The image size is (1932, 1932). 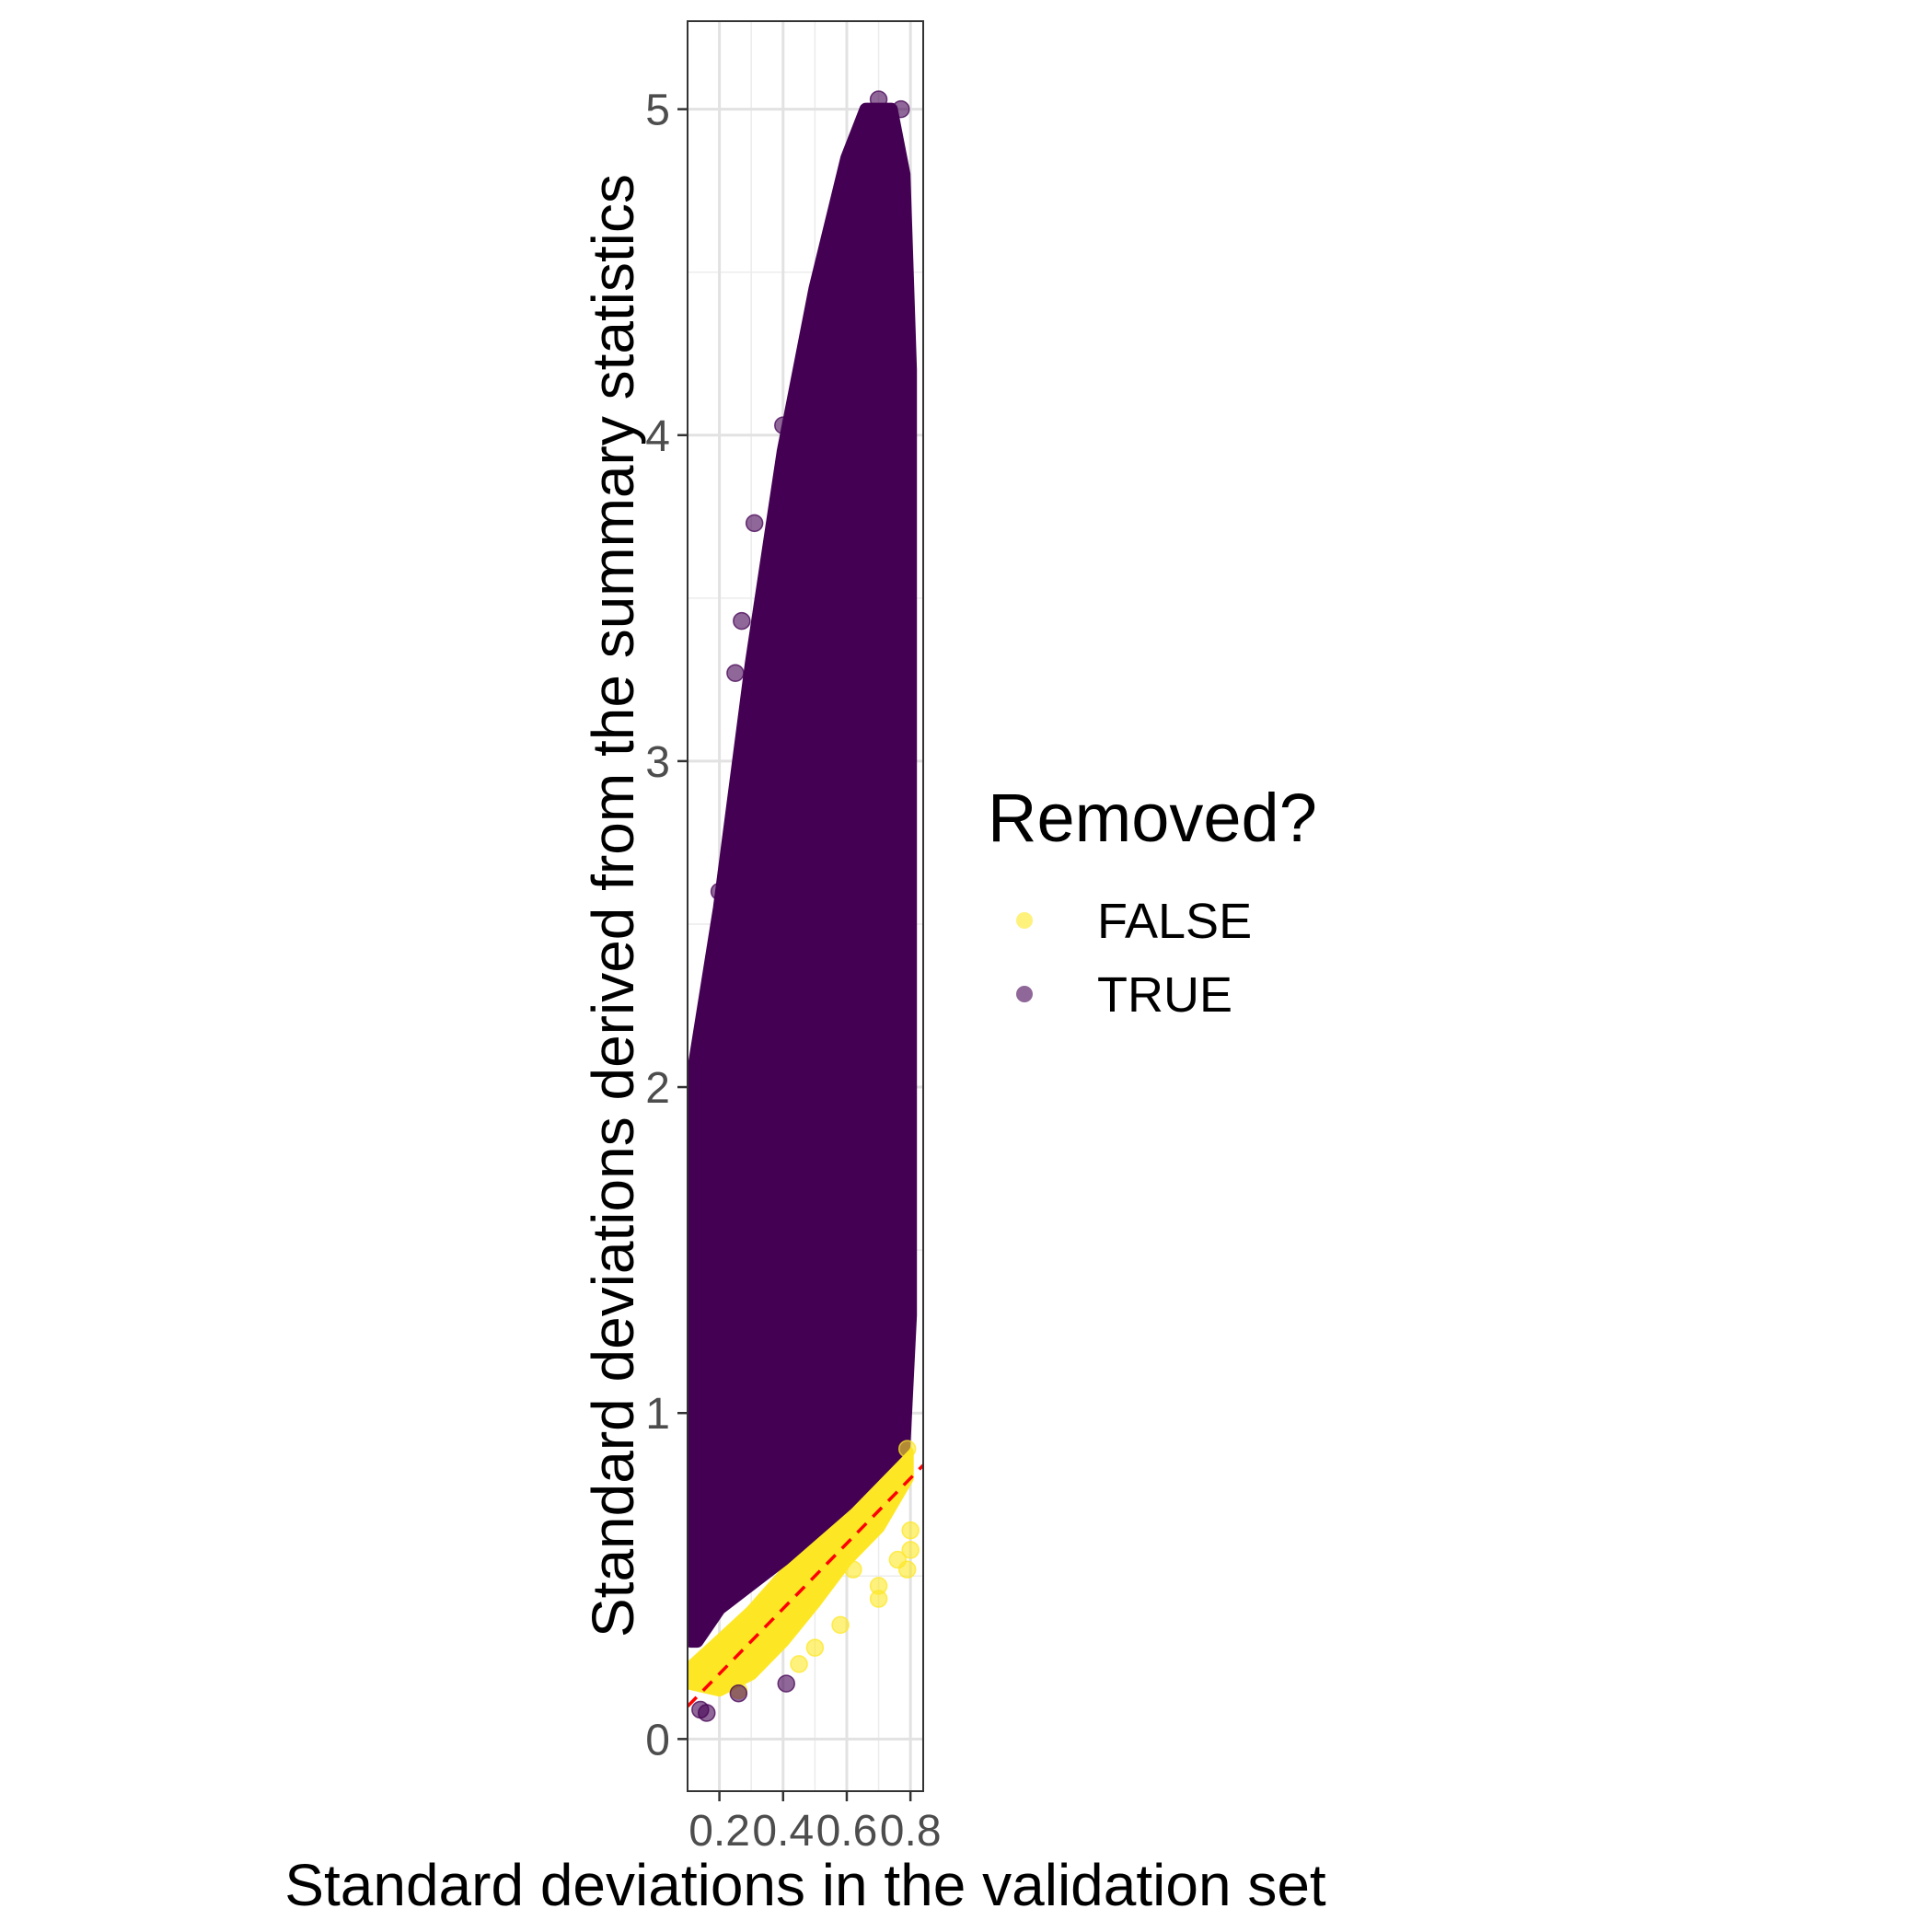 What do you see at coordinates (658, 111) in the screenshot?
I see `y-tick-label: 5` at bounding box center [658, 111].